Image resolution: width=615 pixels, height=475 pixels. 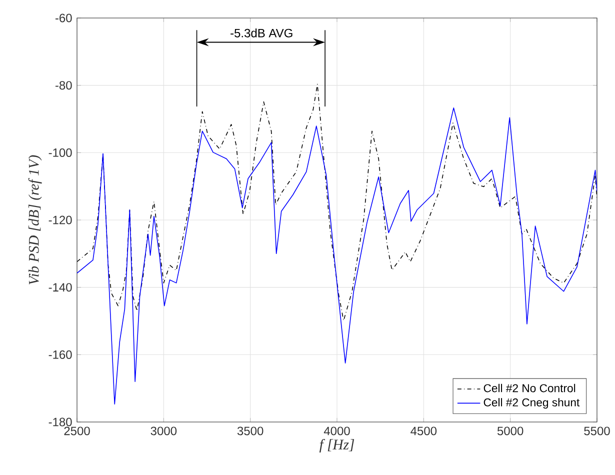 What do you see at coordinates (60, 287) in the screenshot?
I see `y-tick-label: -140` at bounding box center [60, 287].